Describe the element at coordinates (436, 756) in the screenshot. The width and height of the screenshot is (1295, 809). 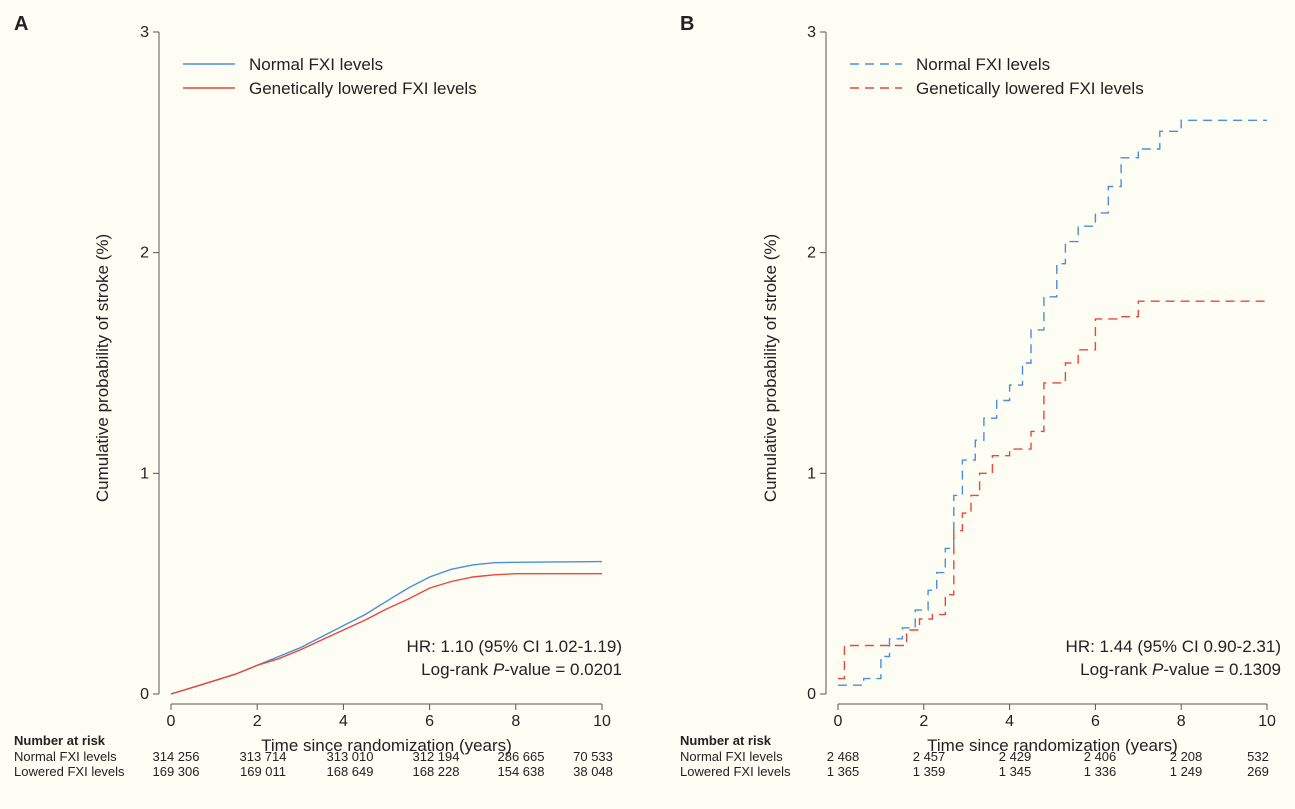
I see `risk-value: 312 194` at that location.